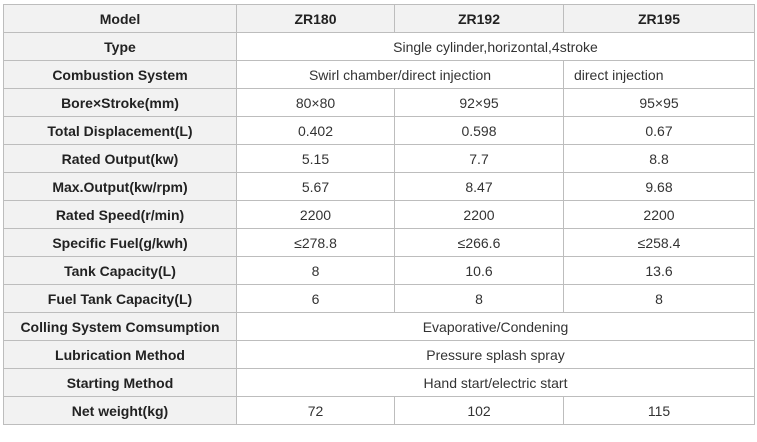 The width and height of the screenshot is (757, 442). I want to click on cell-zr195: 95×95, so click(659, 102).